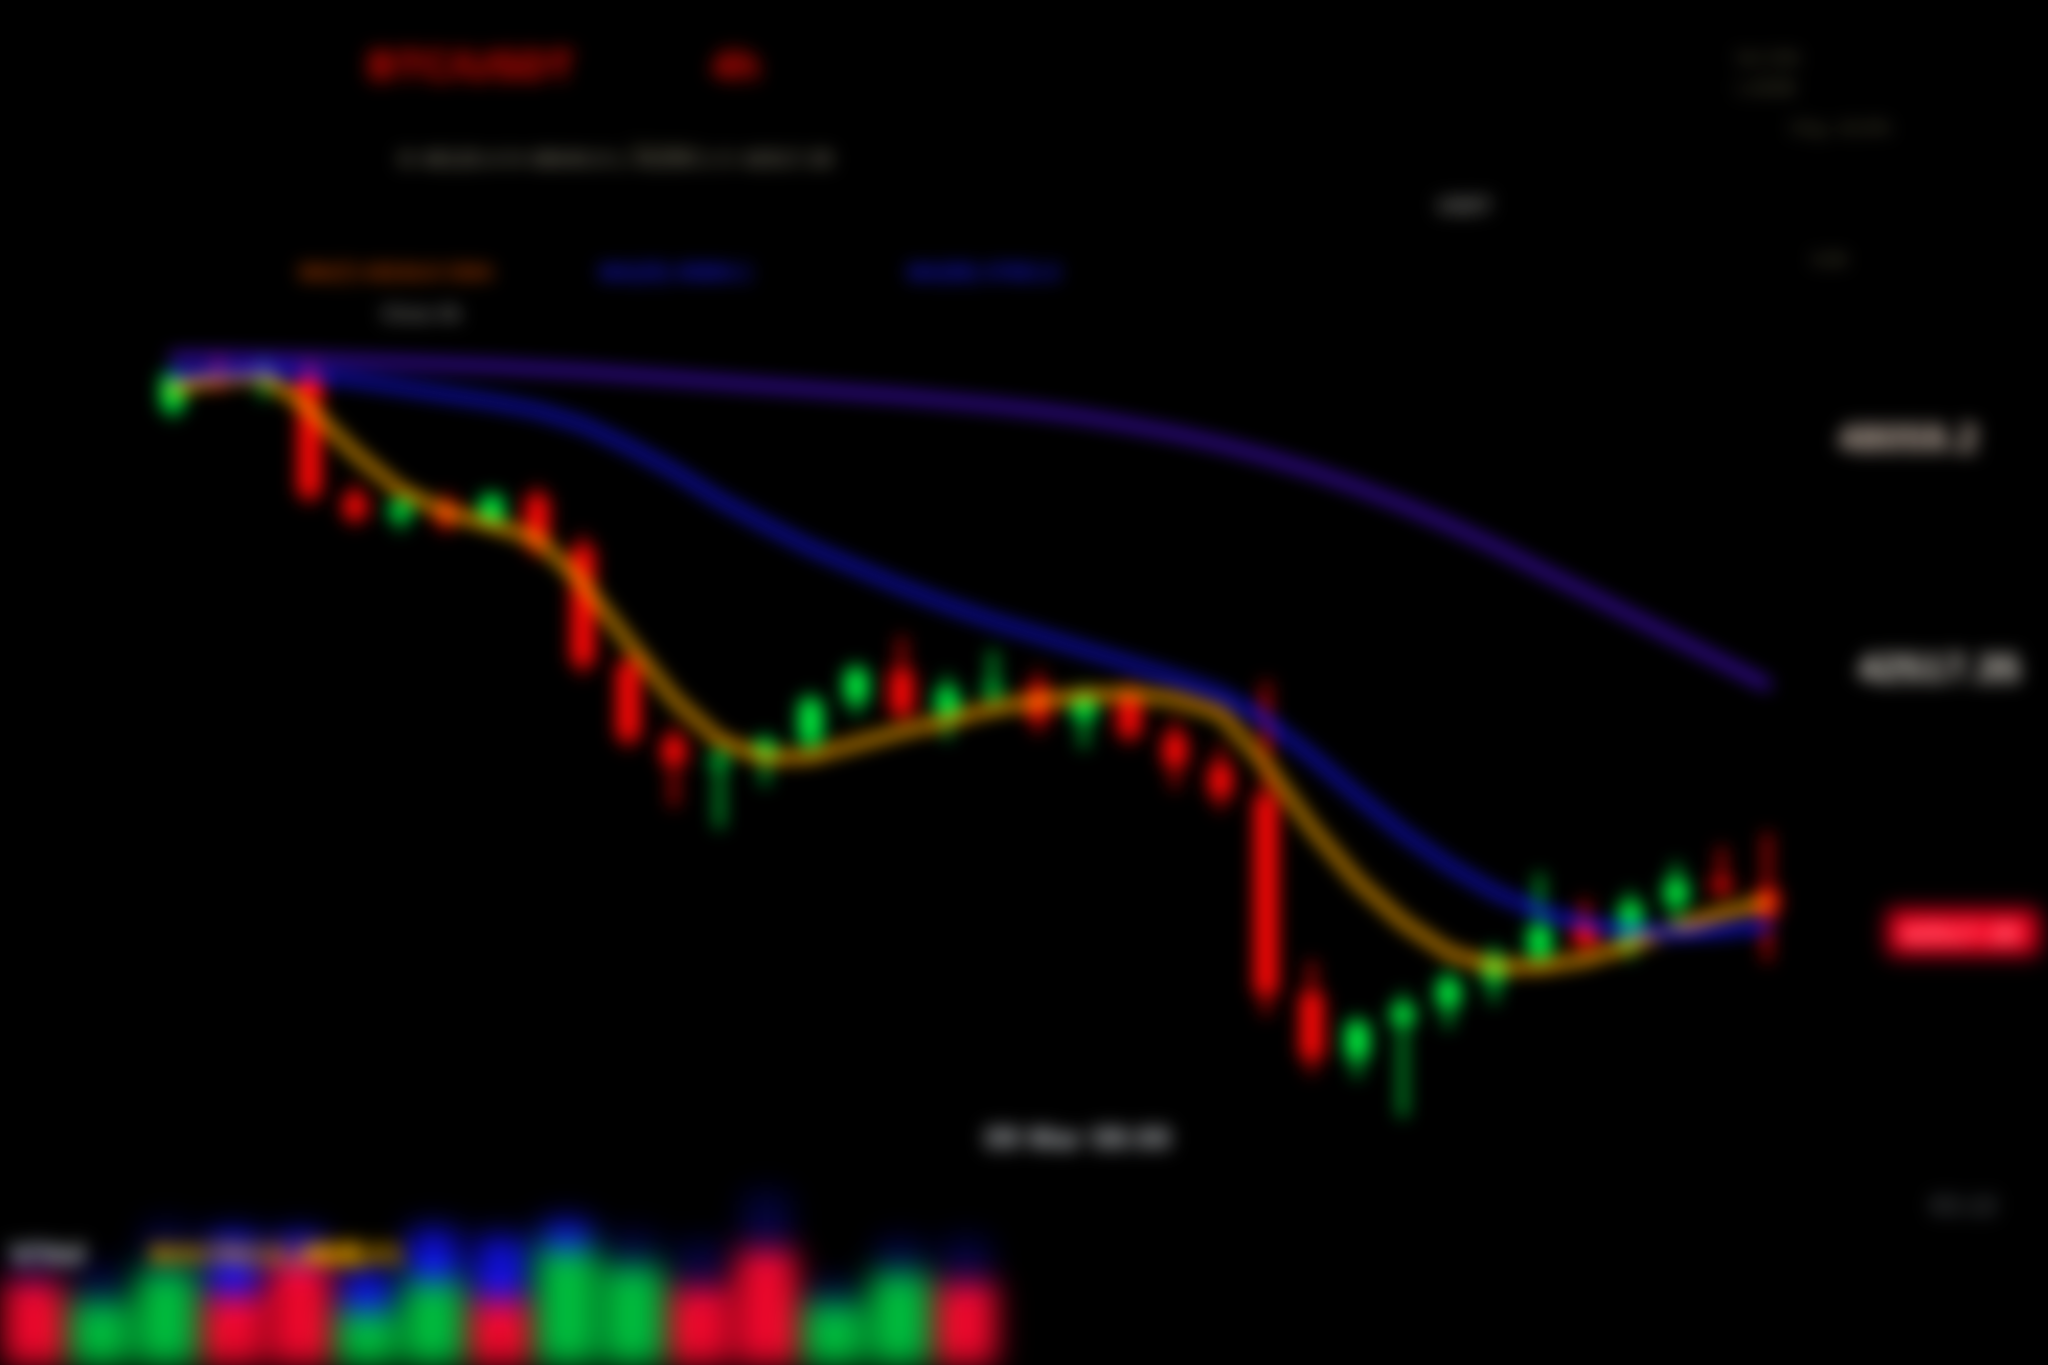 The width and height of the screenshot is (2048, 1365). I want to click on exchange-label: Binance, so click(665, 149).